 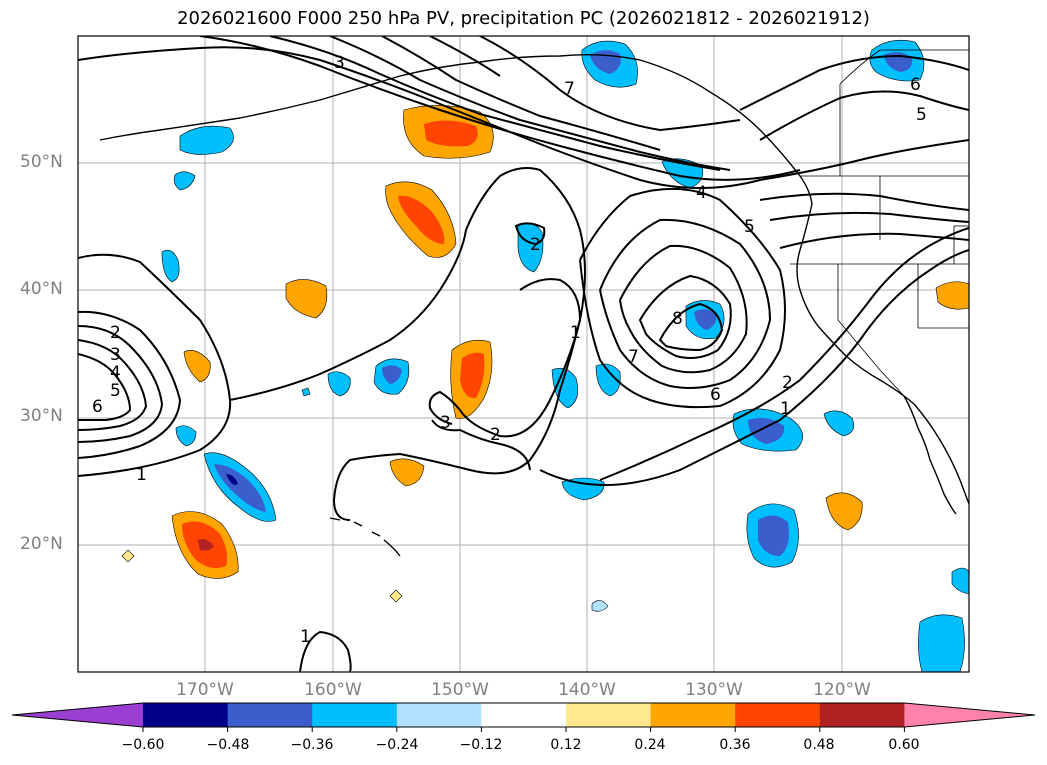 What do you see at coordinates (472, 375) in the screenshot?
I see `pos-blob-central-core` at bounding box center [472, 375].